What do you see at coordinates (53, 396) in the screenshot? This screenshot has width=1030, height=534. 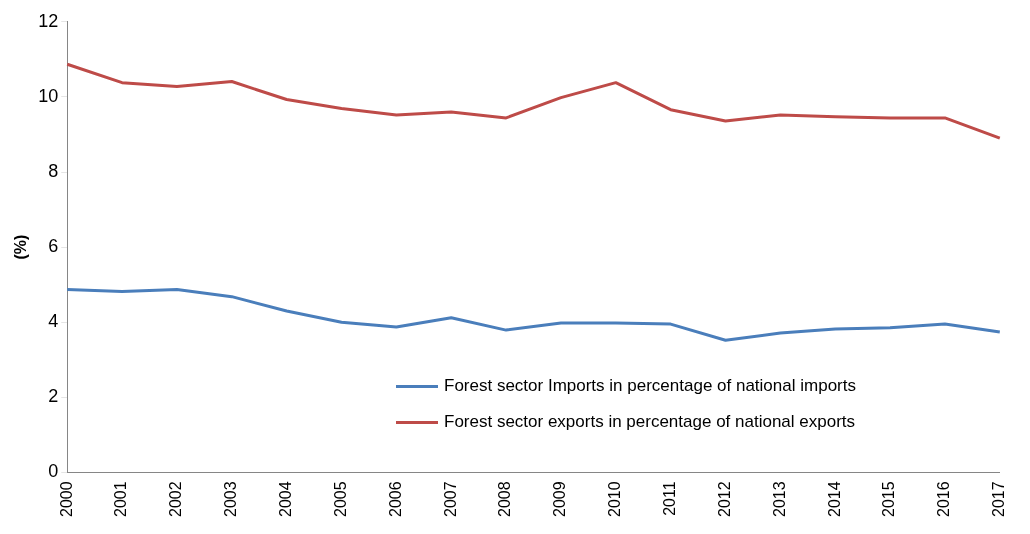 I see `y-tick-label: 2` at bounding box center [53, 396].